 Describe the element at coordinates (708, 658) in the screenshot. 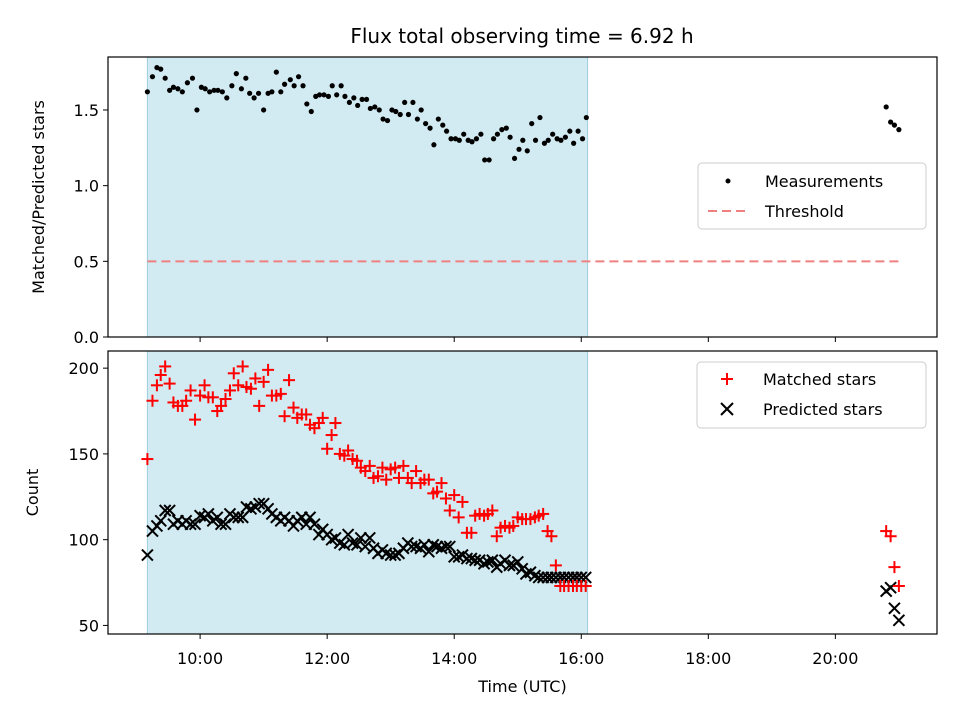

I see `bottom-xtick-label: 18:00` at that location.